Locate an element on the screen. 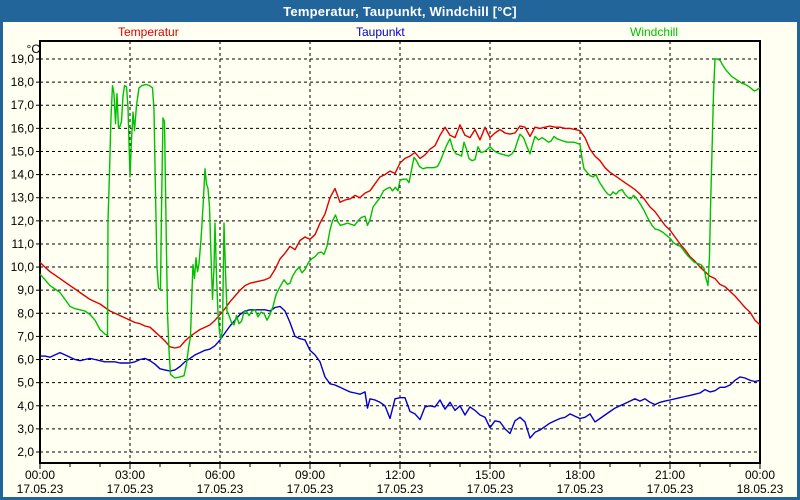 The width and height of the screenshot is (800, 500). y-tick-label: 10,0 is located at coordinates (23, 267).